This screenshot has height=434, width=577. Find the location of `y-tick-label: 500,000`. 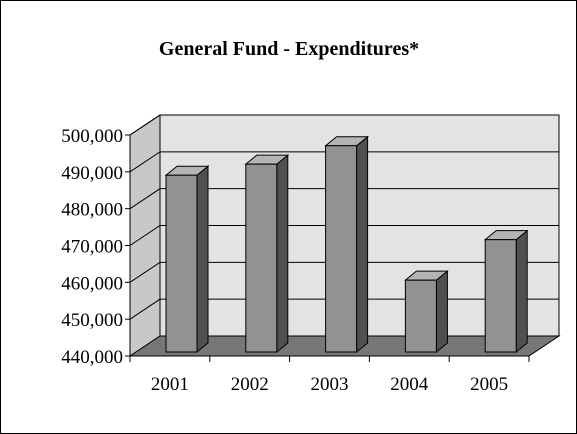

y-tick-label: 500,000 is located at coordinates (92, 136).